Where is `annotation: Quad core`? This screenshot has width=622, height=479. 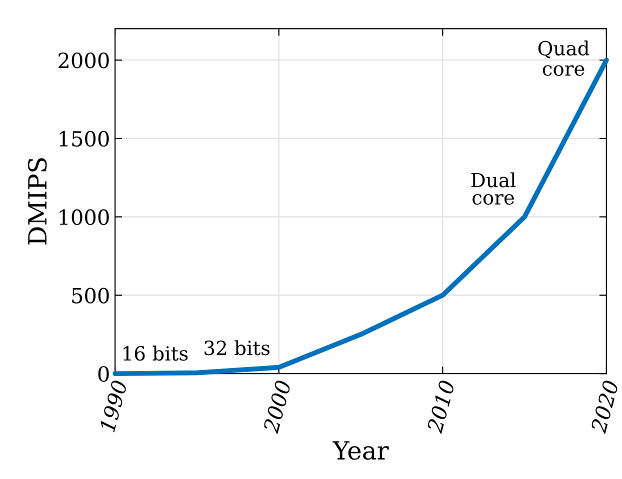 annotation: Quad core is located at coordinates (564, 58).